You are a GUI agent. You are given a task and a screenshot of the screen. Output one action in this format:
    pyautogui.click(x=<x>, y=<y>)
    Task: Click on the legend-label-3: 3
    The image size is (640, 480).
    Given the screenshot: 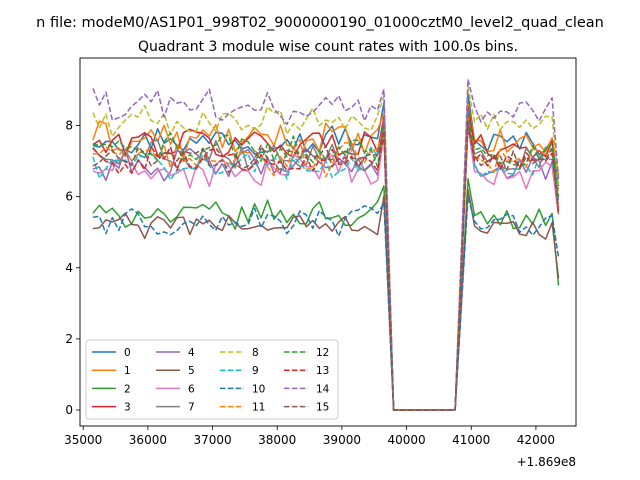 What is the action you would take?
    pyautogui.click(x=127, y=408)
    